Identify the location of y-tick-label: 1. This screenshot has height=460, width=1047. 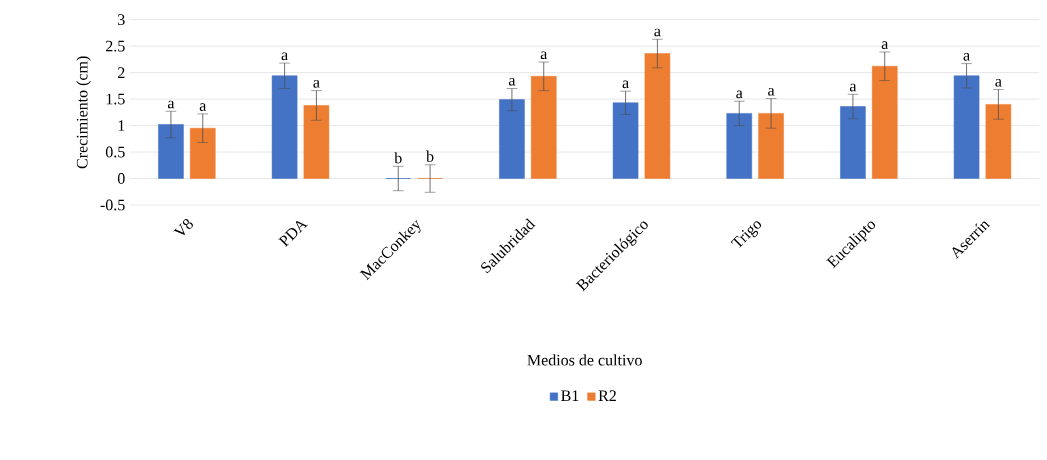
(121, 125).